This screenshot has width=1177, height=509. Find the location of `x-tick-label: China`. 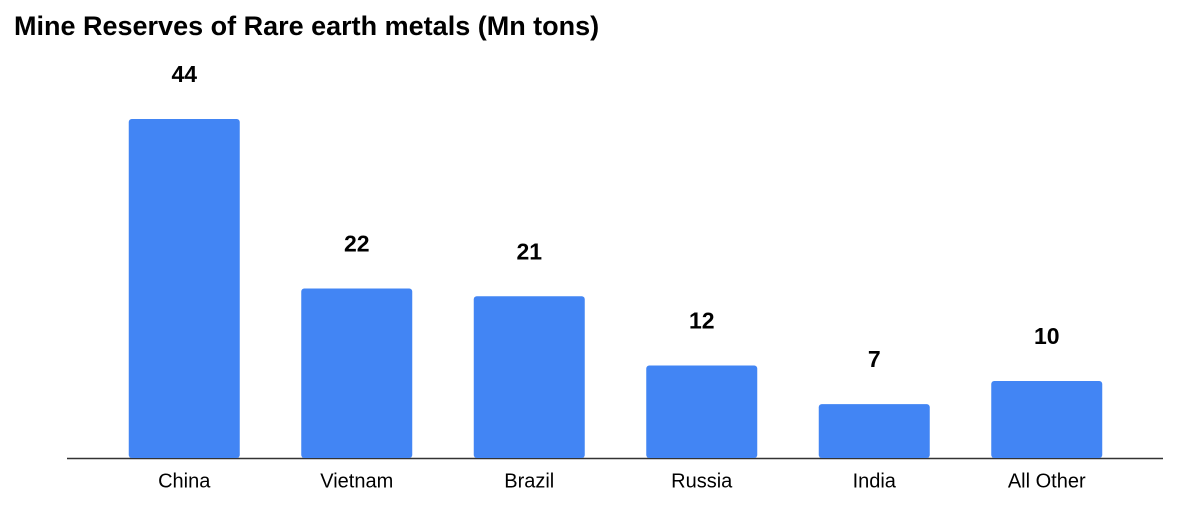

x-tick-label: China is located at coordinates (184, 481).